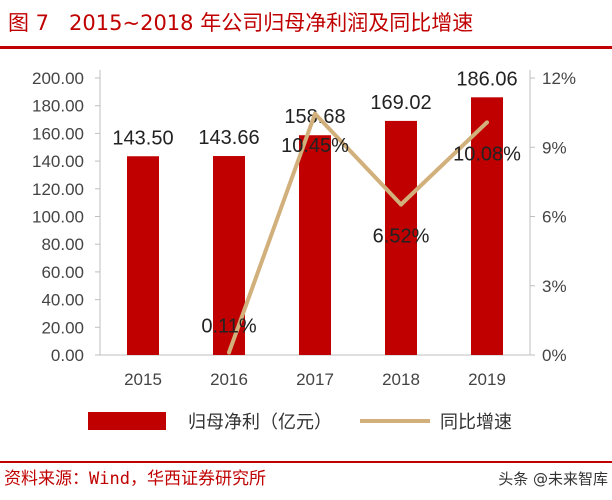 The width and height of the screenshot is (612, 500). Describe the element at coordinates (306, 462) in the screenshot. I see `source-divider` at that location.